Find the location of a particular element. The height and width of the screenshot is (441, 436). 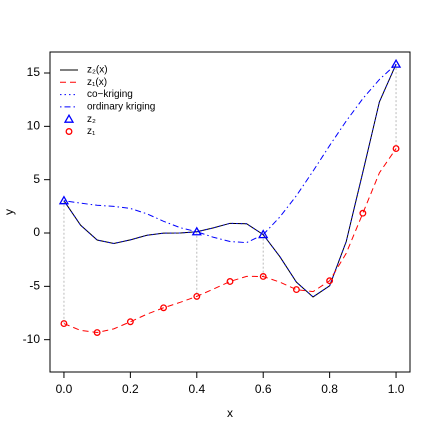

y-tick-label: 0 is located at coordinates (36, 232).